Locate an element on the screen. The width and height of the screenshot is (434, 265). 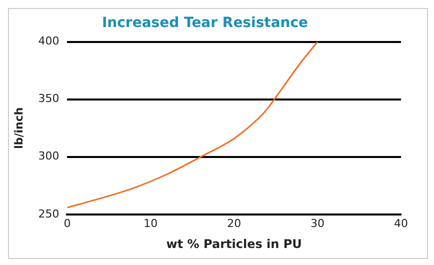
x-tick-label: 10 is located at coordinates (151, 223).